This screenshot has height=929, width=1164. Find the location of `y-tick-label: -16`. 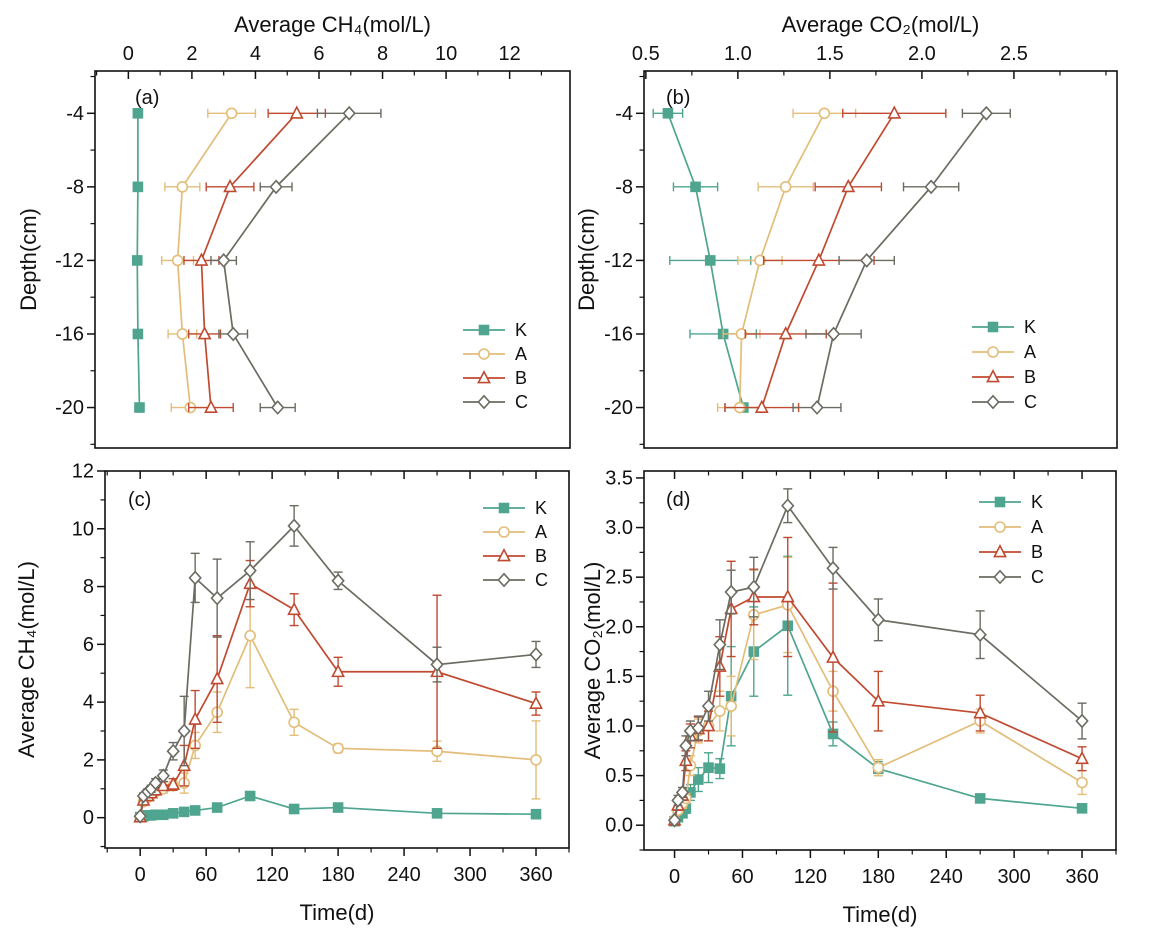

y-tick-label: -16 is located at coordinates (69, 334).